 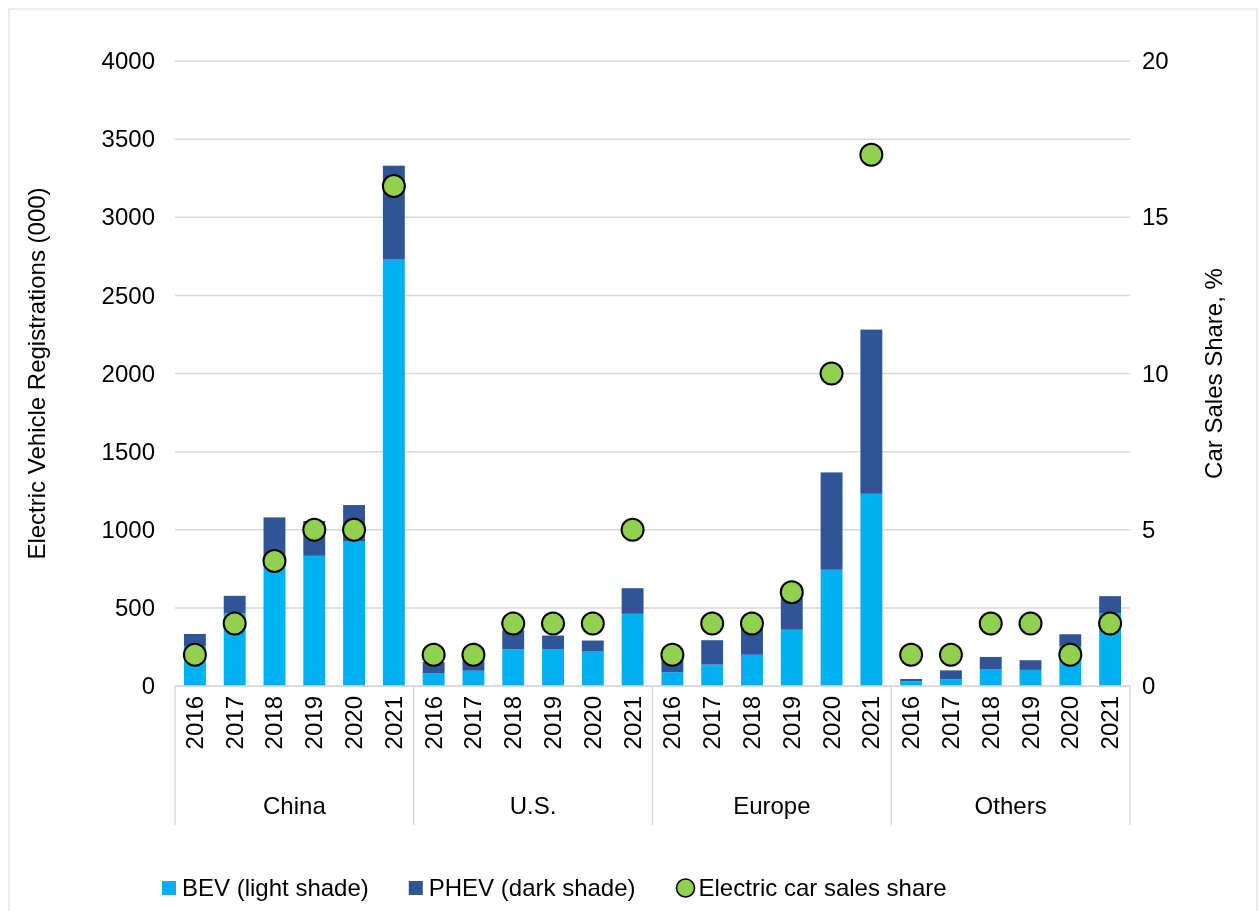 I want to click on y2-tick-label: 0, so click(x=1149, y=686).